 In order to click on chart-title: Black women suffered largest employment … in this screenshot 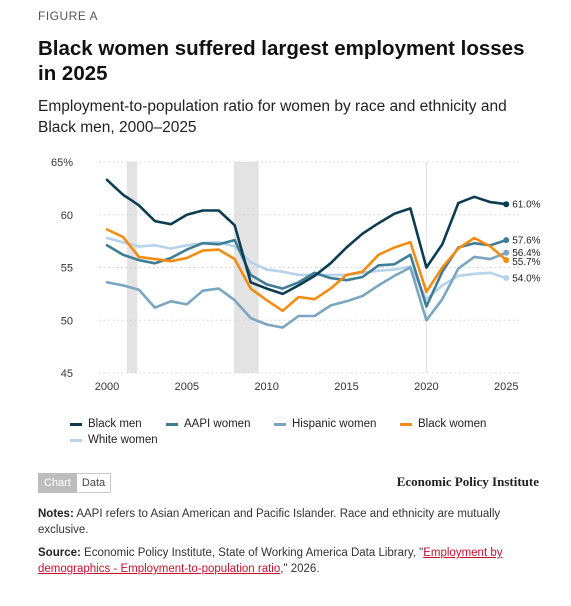, I will do `click(281, 61)`.